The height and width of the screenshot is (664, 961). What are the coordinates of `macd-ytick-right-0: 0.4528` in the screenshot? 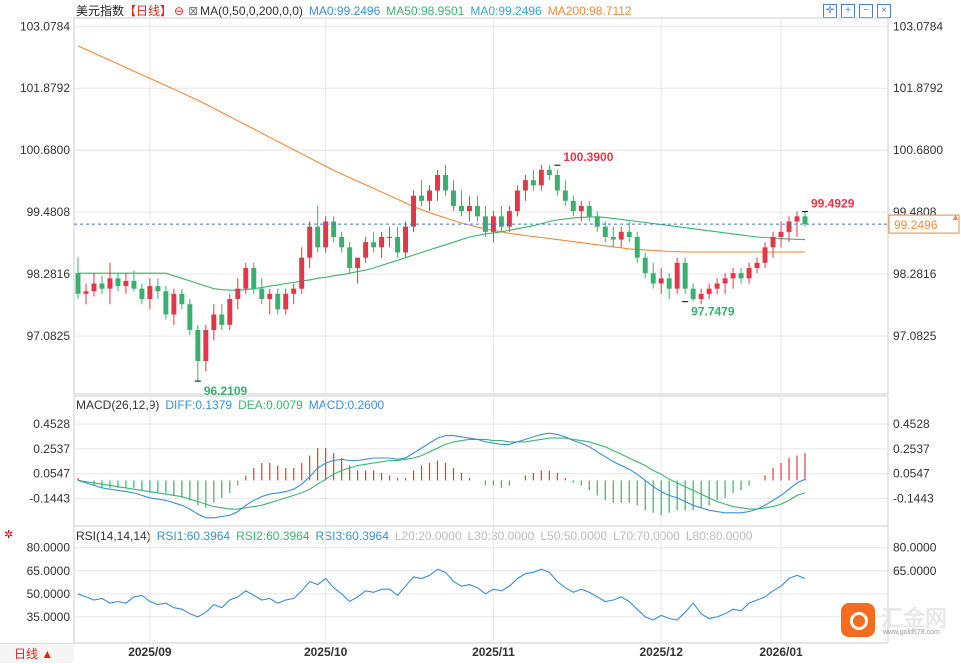 It's located at (911, 424).